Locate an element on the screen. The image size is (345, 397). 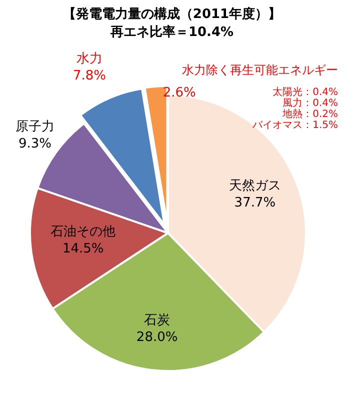
chart-title: 【発電電力量の構成（2011年度）】 is located at coordinates (172, 14).